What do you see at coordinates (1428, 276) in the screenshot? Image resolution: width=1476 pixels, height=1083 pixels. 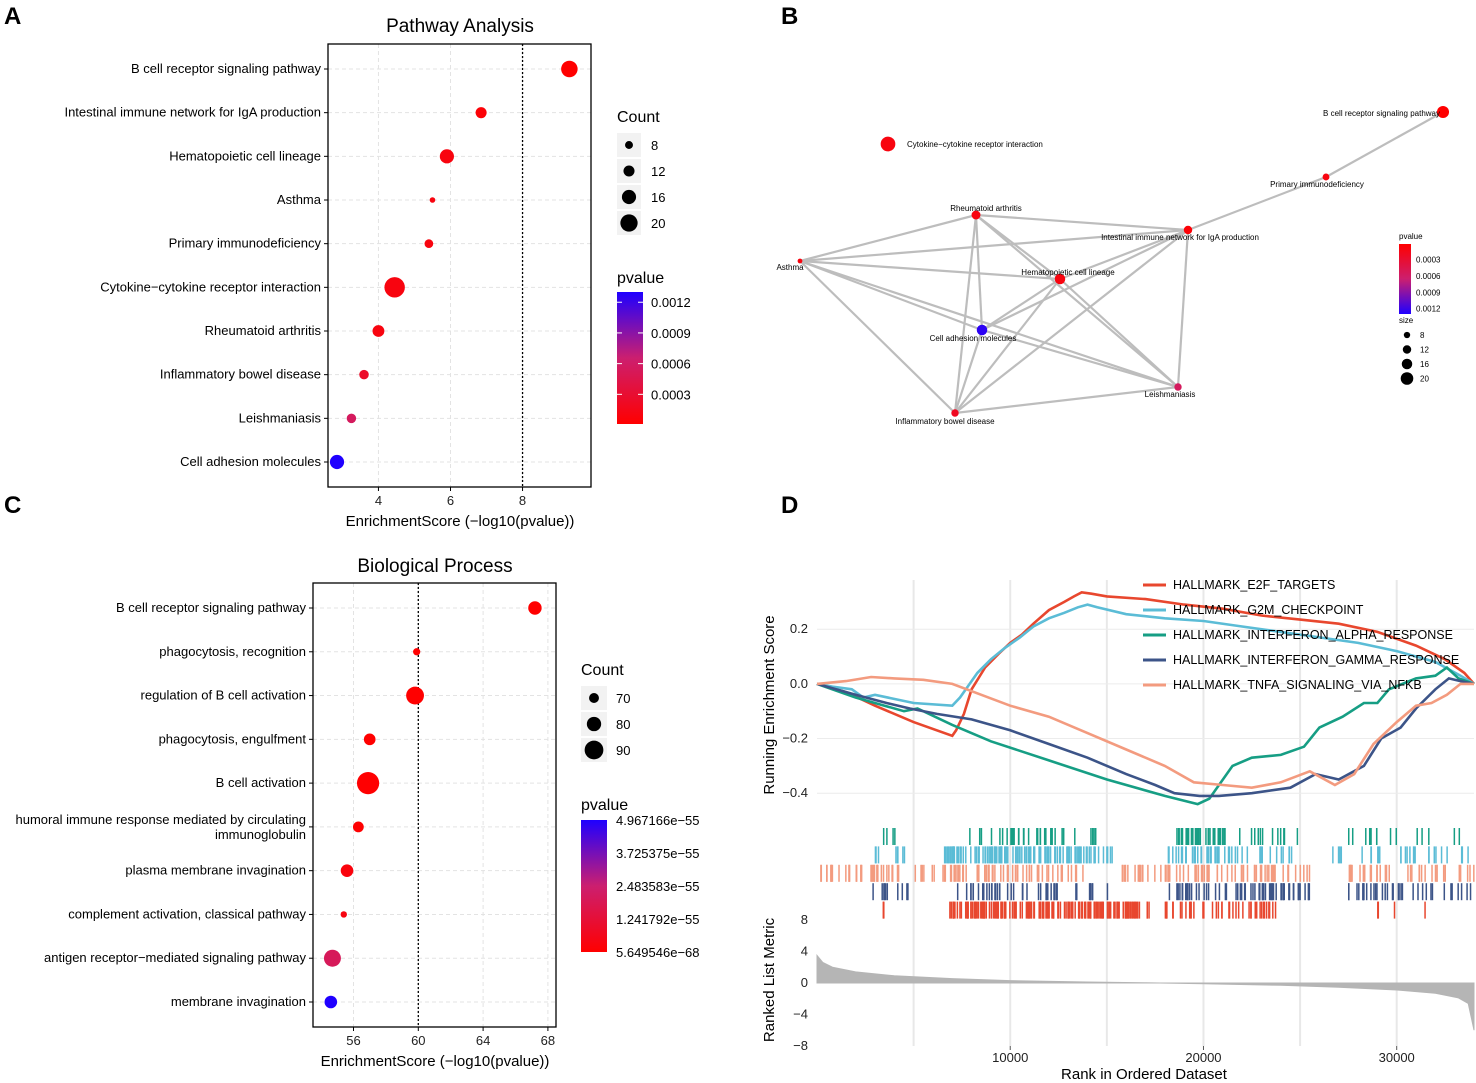 I see `legend-label: 0.0006` at bounding box center [1428, 276].